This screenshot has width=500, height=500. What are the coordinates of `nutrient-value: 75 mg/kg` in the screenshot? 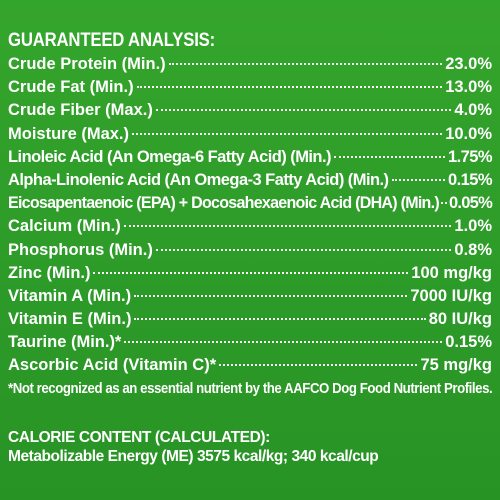 It's located at (456, 365).